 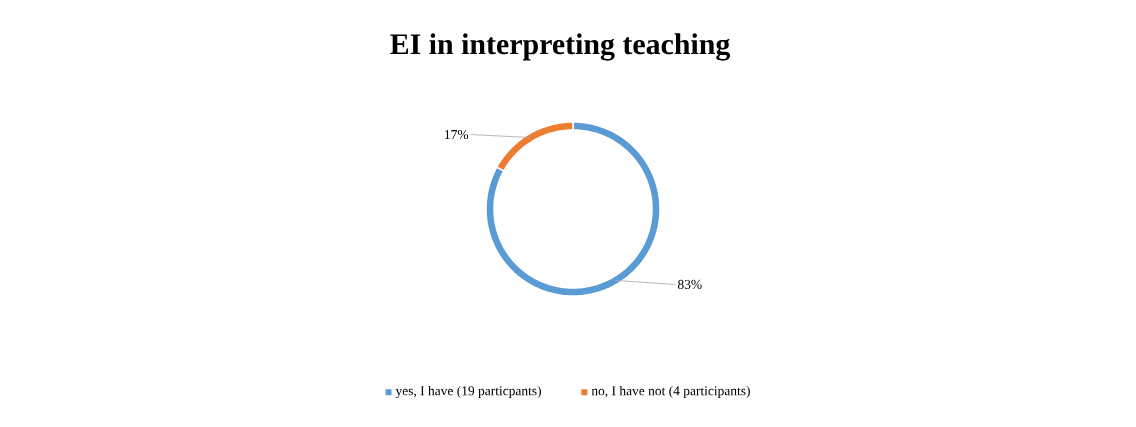 What do you see at coordinates (670, 392) in the screenshot?
I see `legend-label: no, I have not (4 participants)` at bounding box center [670, 392].